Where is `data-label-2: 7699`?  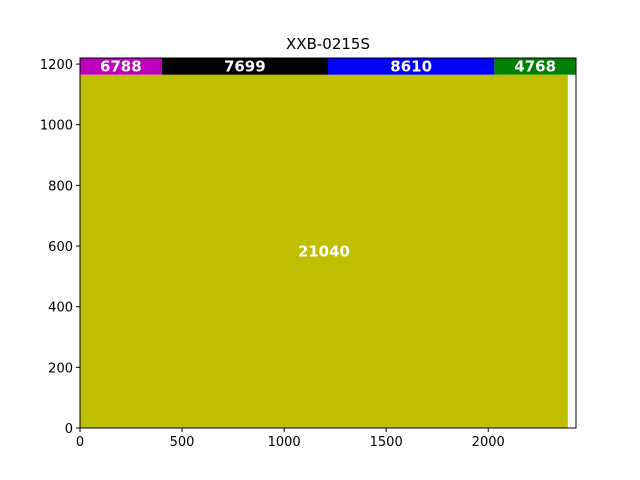
data-label-2: 7699 is located at coordinates (245, 66).